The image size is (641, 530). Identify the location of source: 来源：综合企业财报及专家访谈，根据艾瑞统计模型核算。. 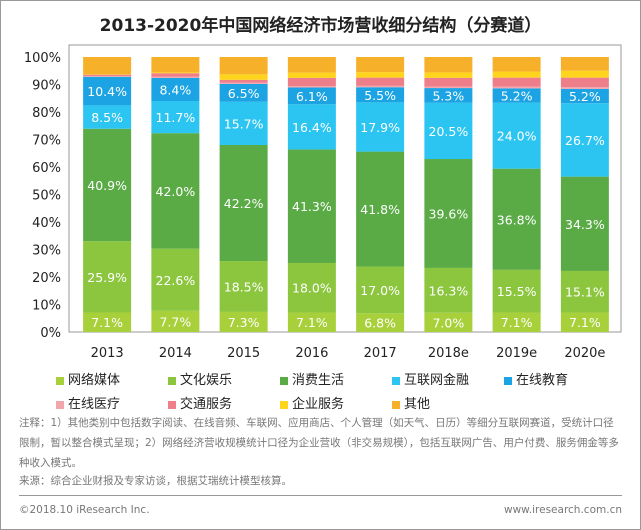
(155, 481).